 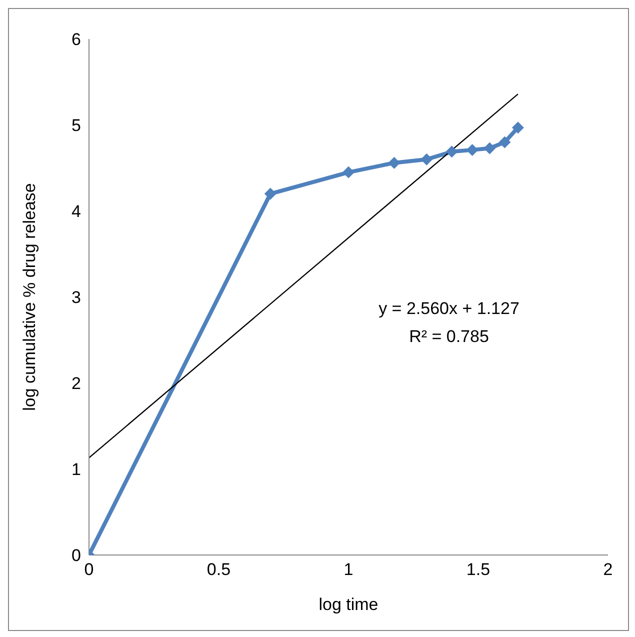 What do you see at coordinates (76, 126) in the screenshot?
I see `y-tick-label: 5` at bounding box center [76, 126].